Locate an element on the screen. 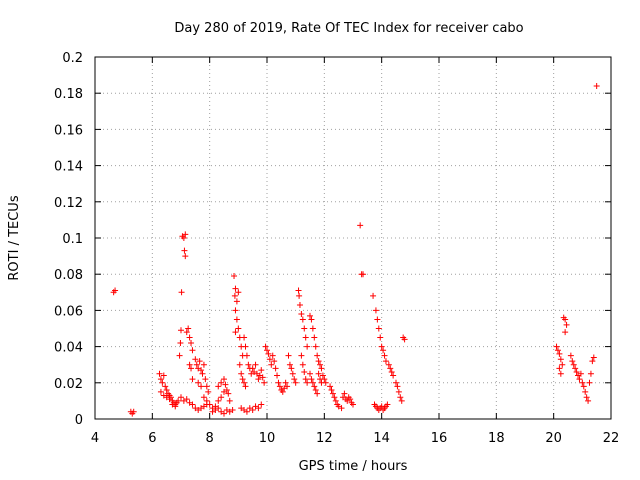  x-tick-label: 16 is located at coordinates (439, 438).